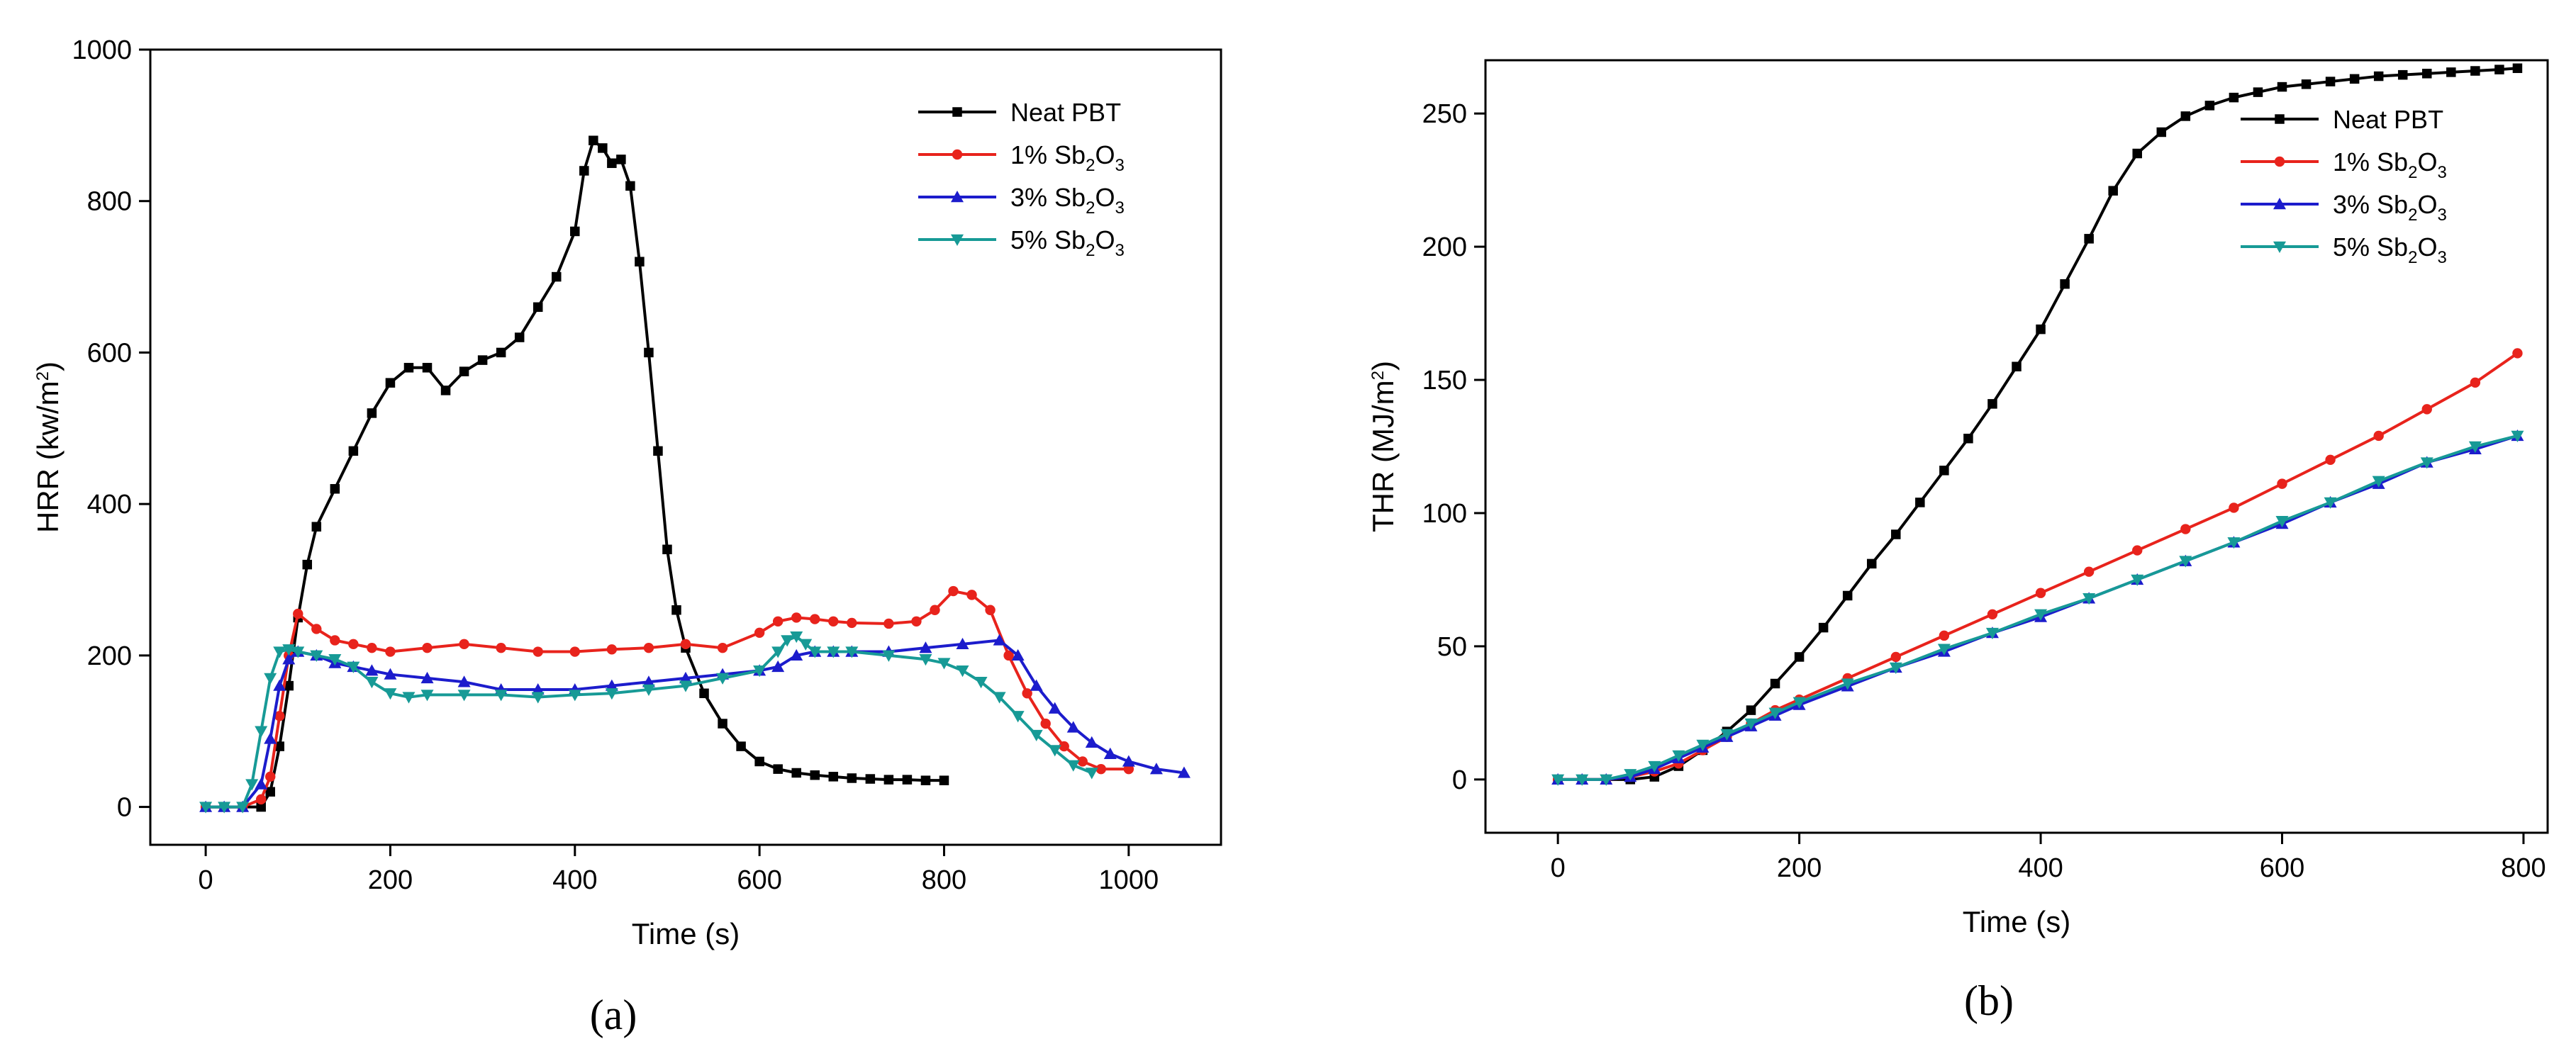  Describe the element at coordinates (109, 504) in the screenshot. I see `y-tick-label: 400` at that location.